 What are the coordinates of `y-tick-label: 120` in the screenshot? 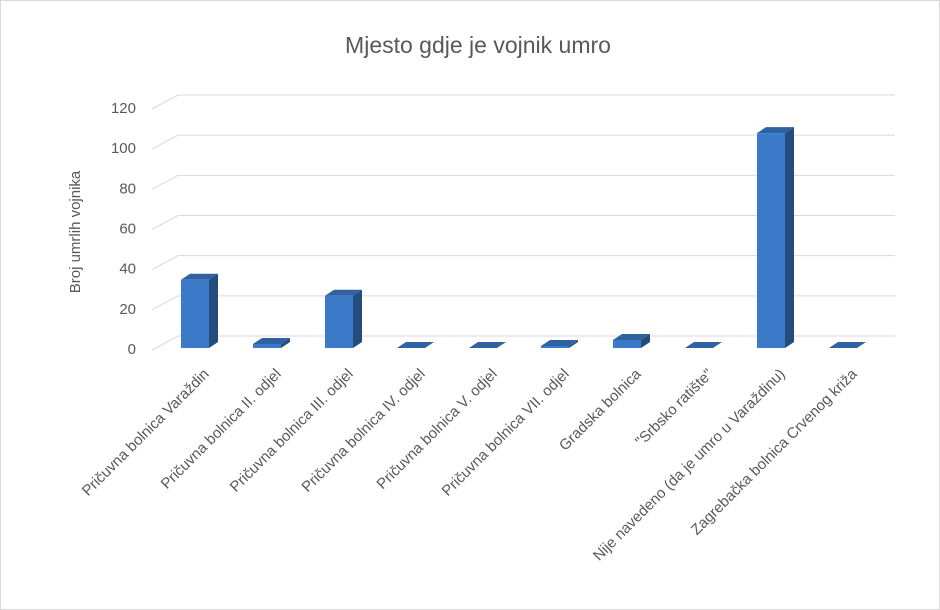 It's located at (123, 108).